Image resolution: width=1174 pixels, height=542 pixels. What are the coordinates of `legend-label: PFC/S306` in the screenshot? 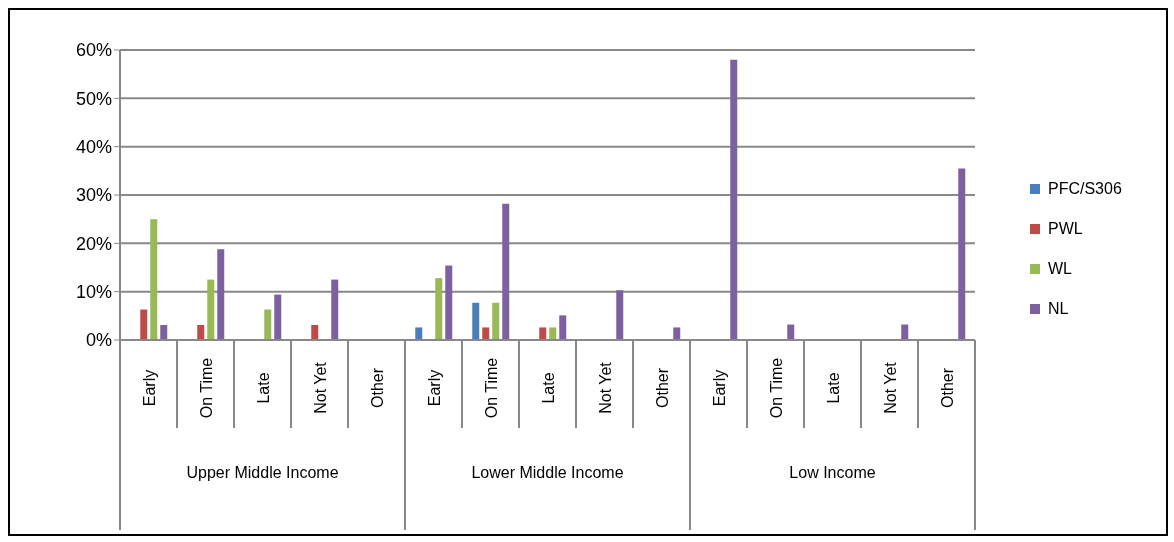 It's located at (1085, 189).